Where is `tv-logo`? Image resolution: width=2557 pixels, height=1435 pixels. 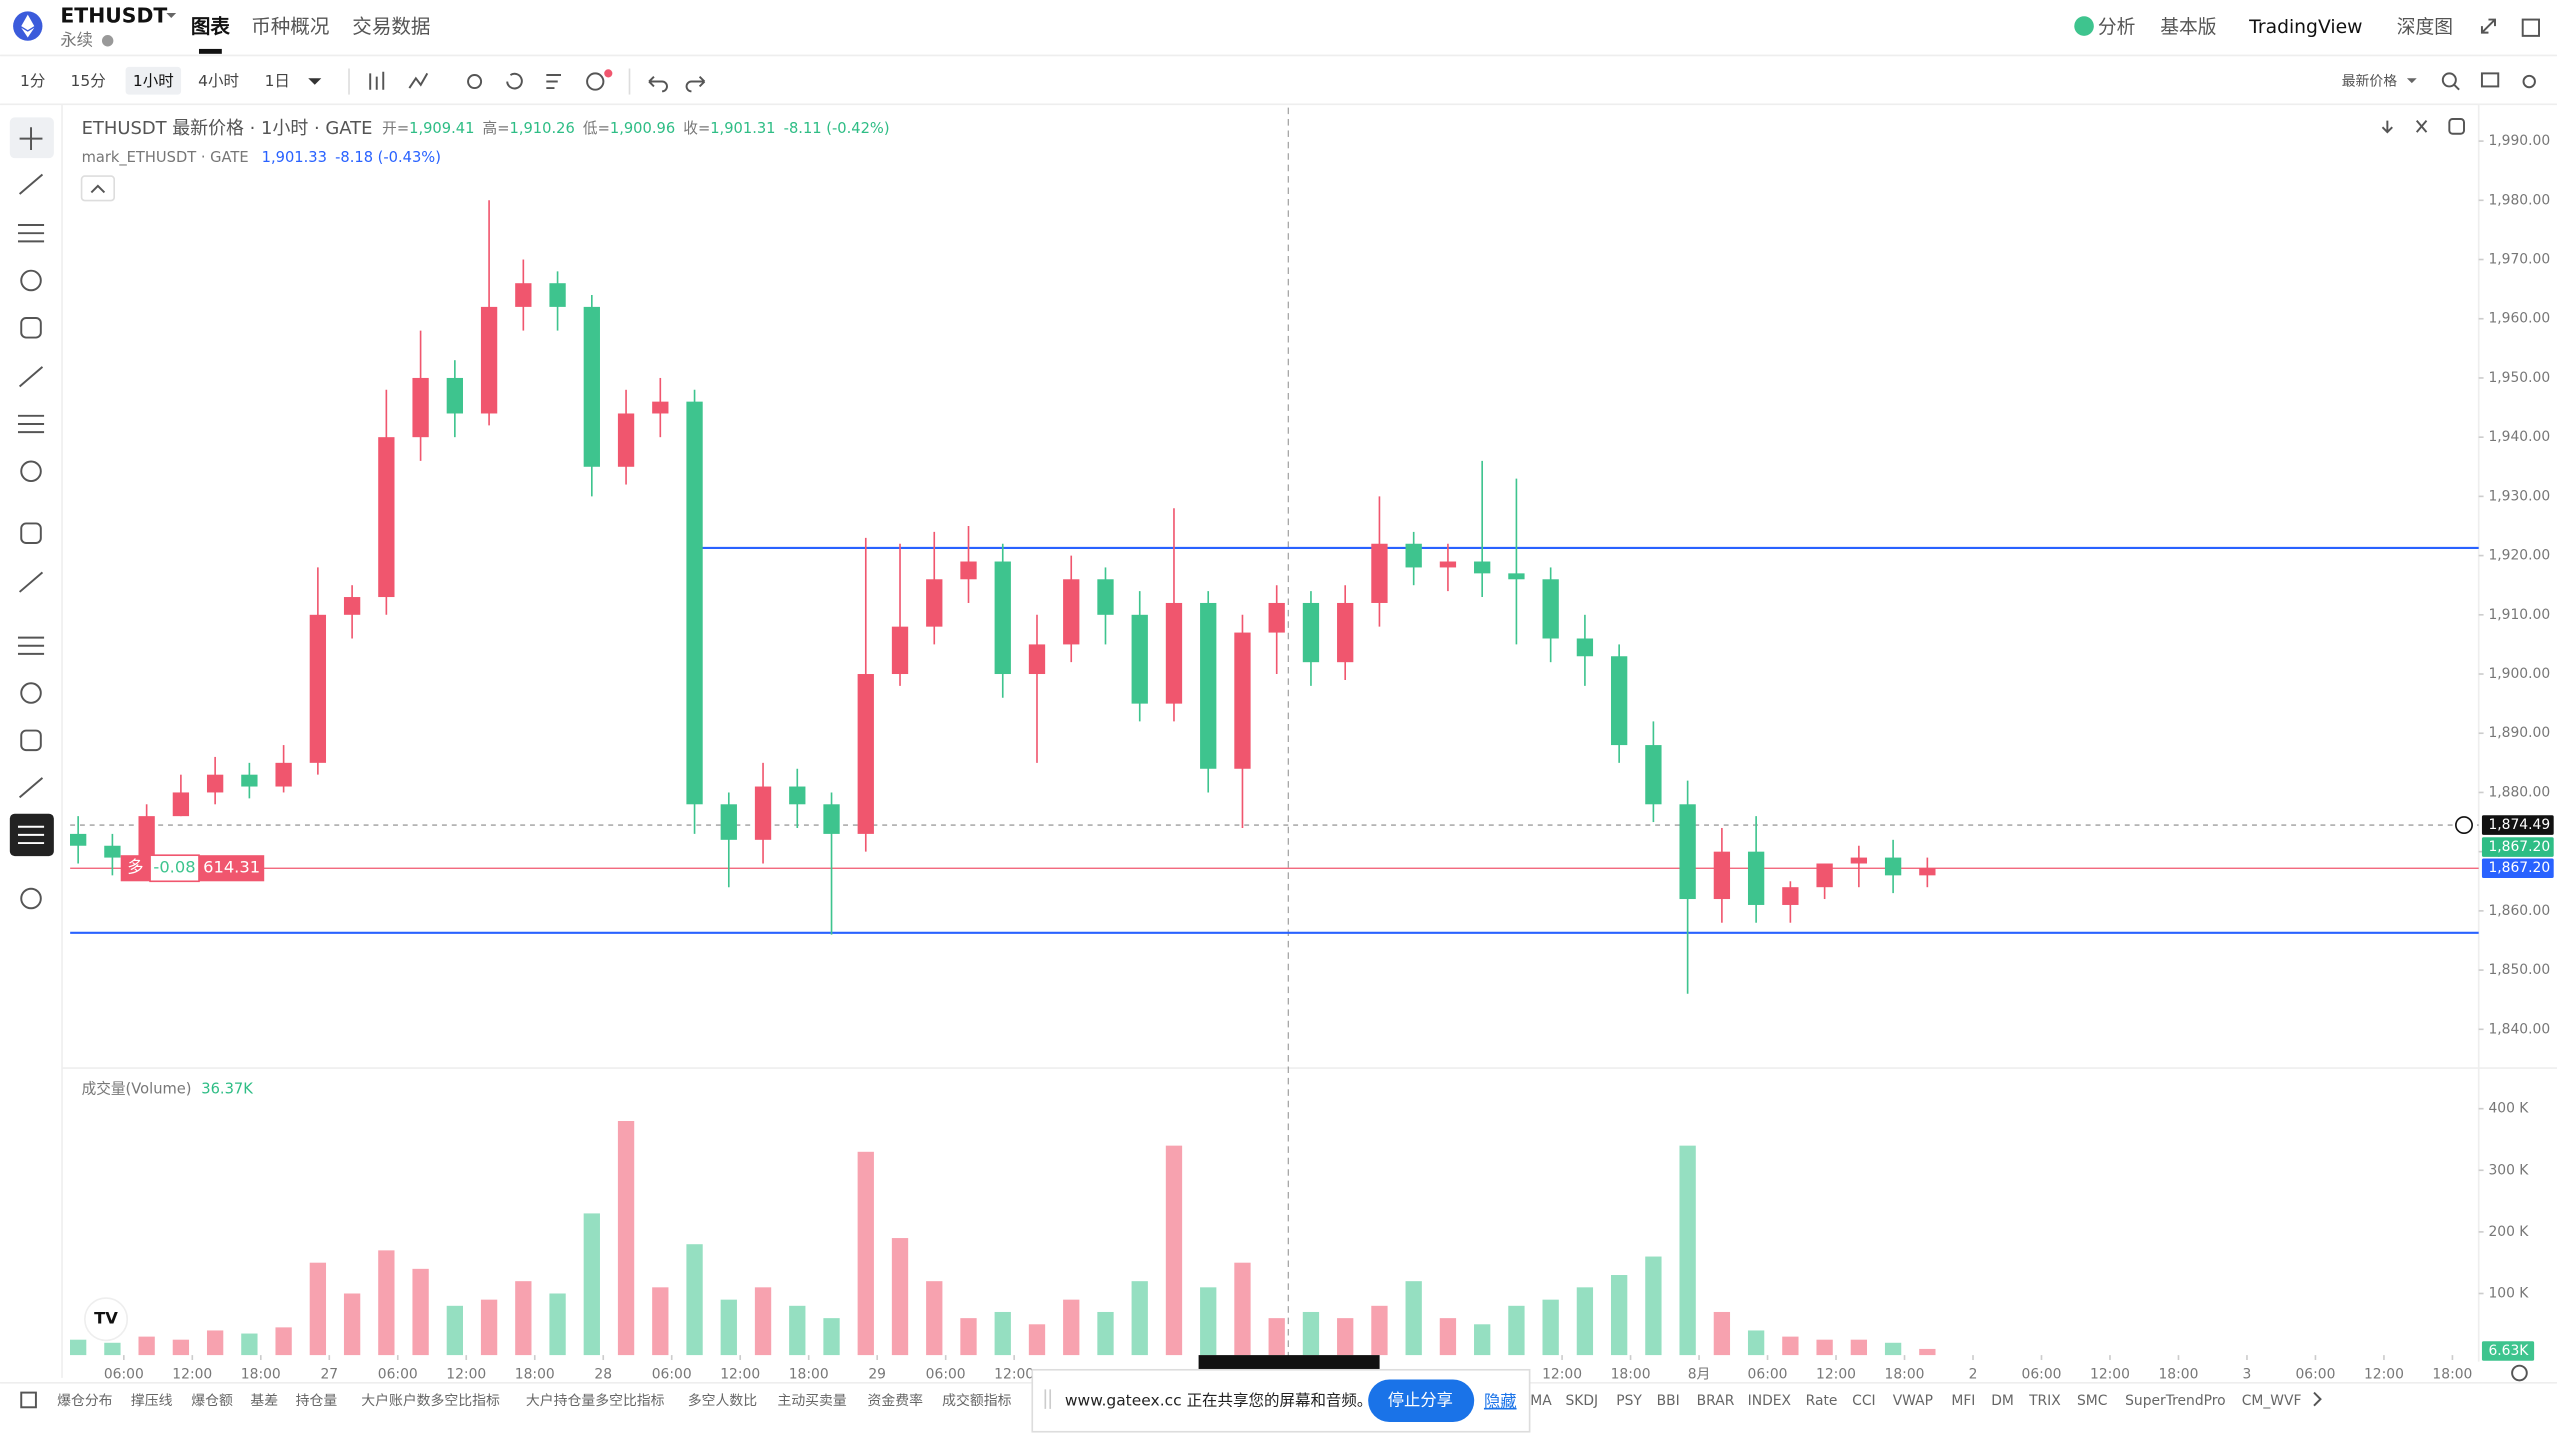 tv-logo is located at coordinates (106, 1319).